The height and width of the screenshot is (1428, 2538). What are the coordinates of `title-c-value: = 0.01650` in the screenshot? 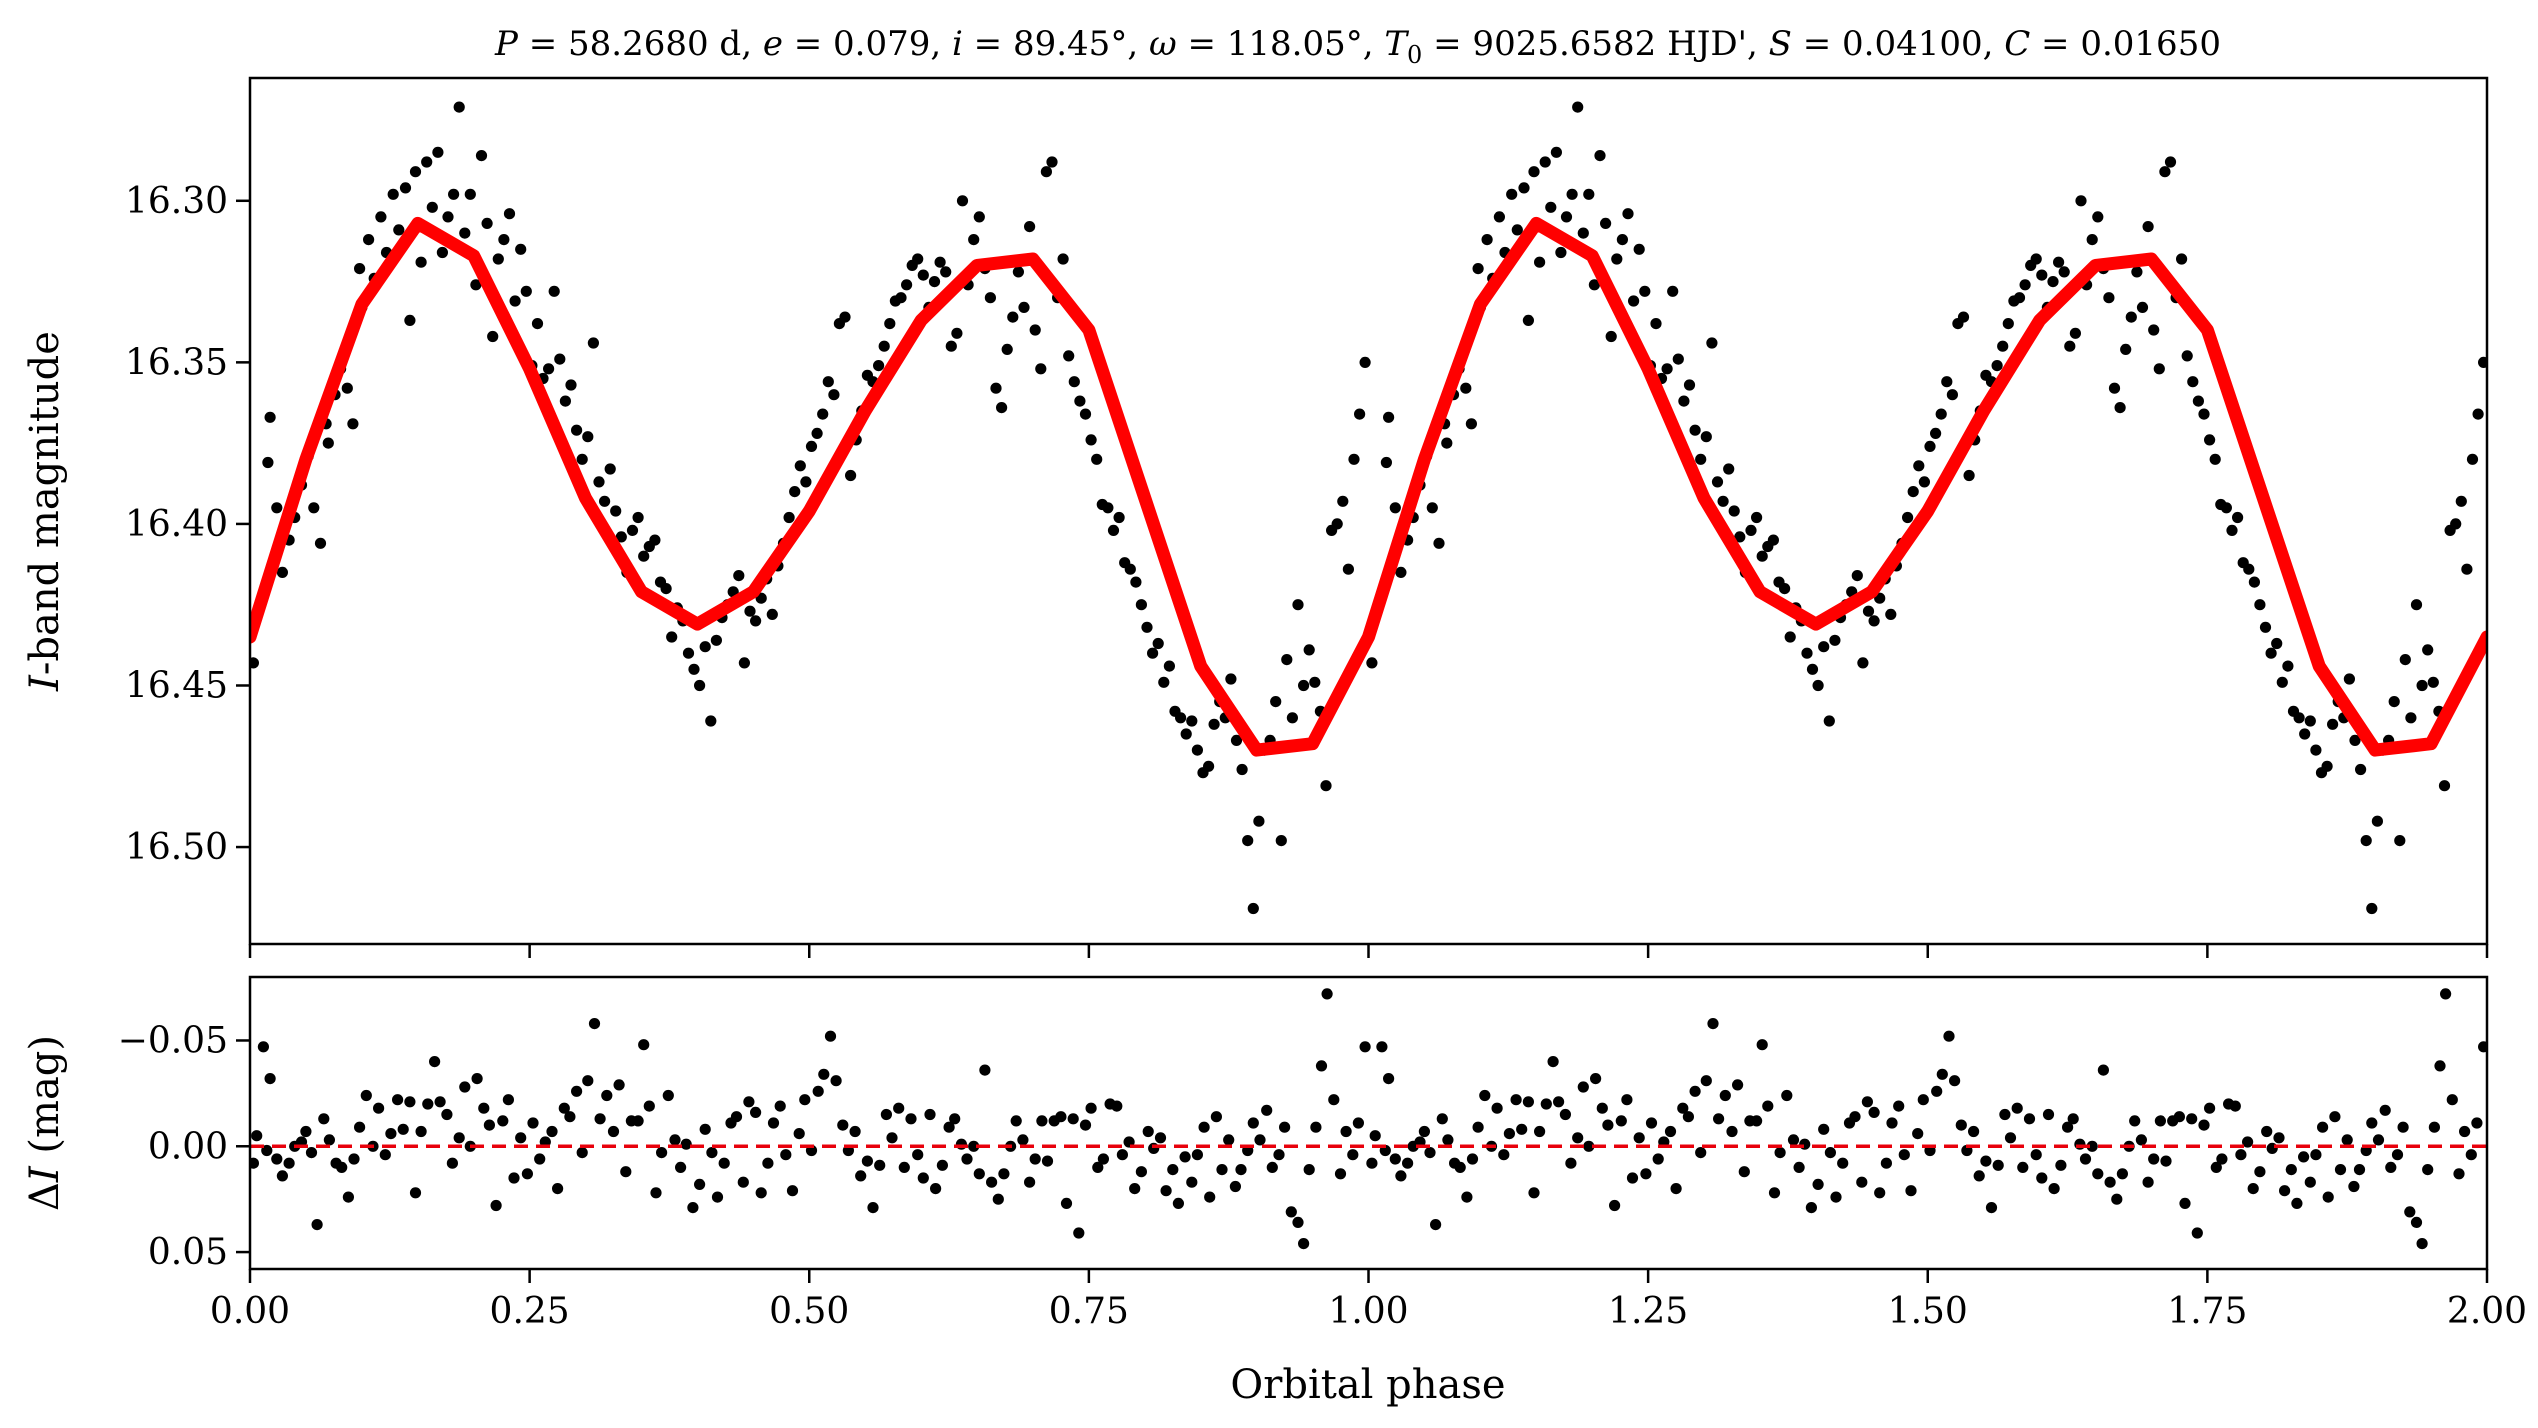 It's located at (2125, 44).